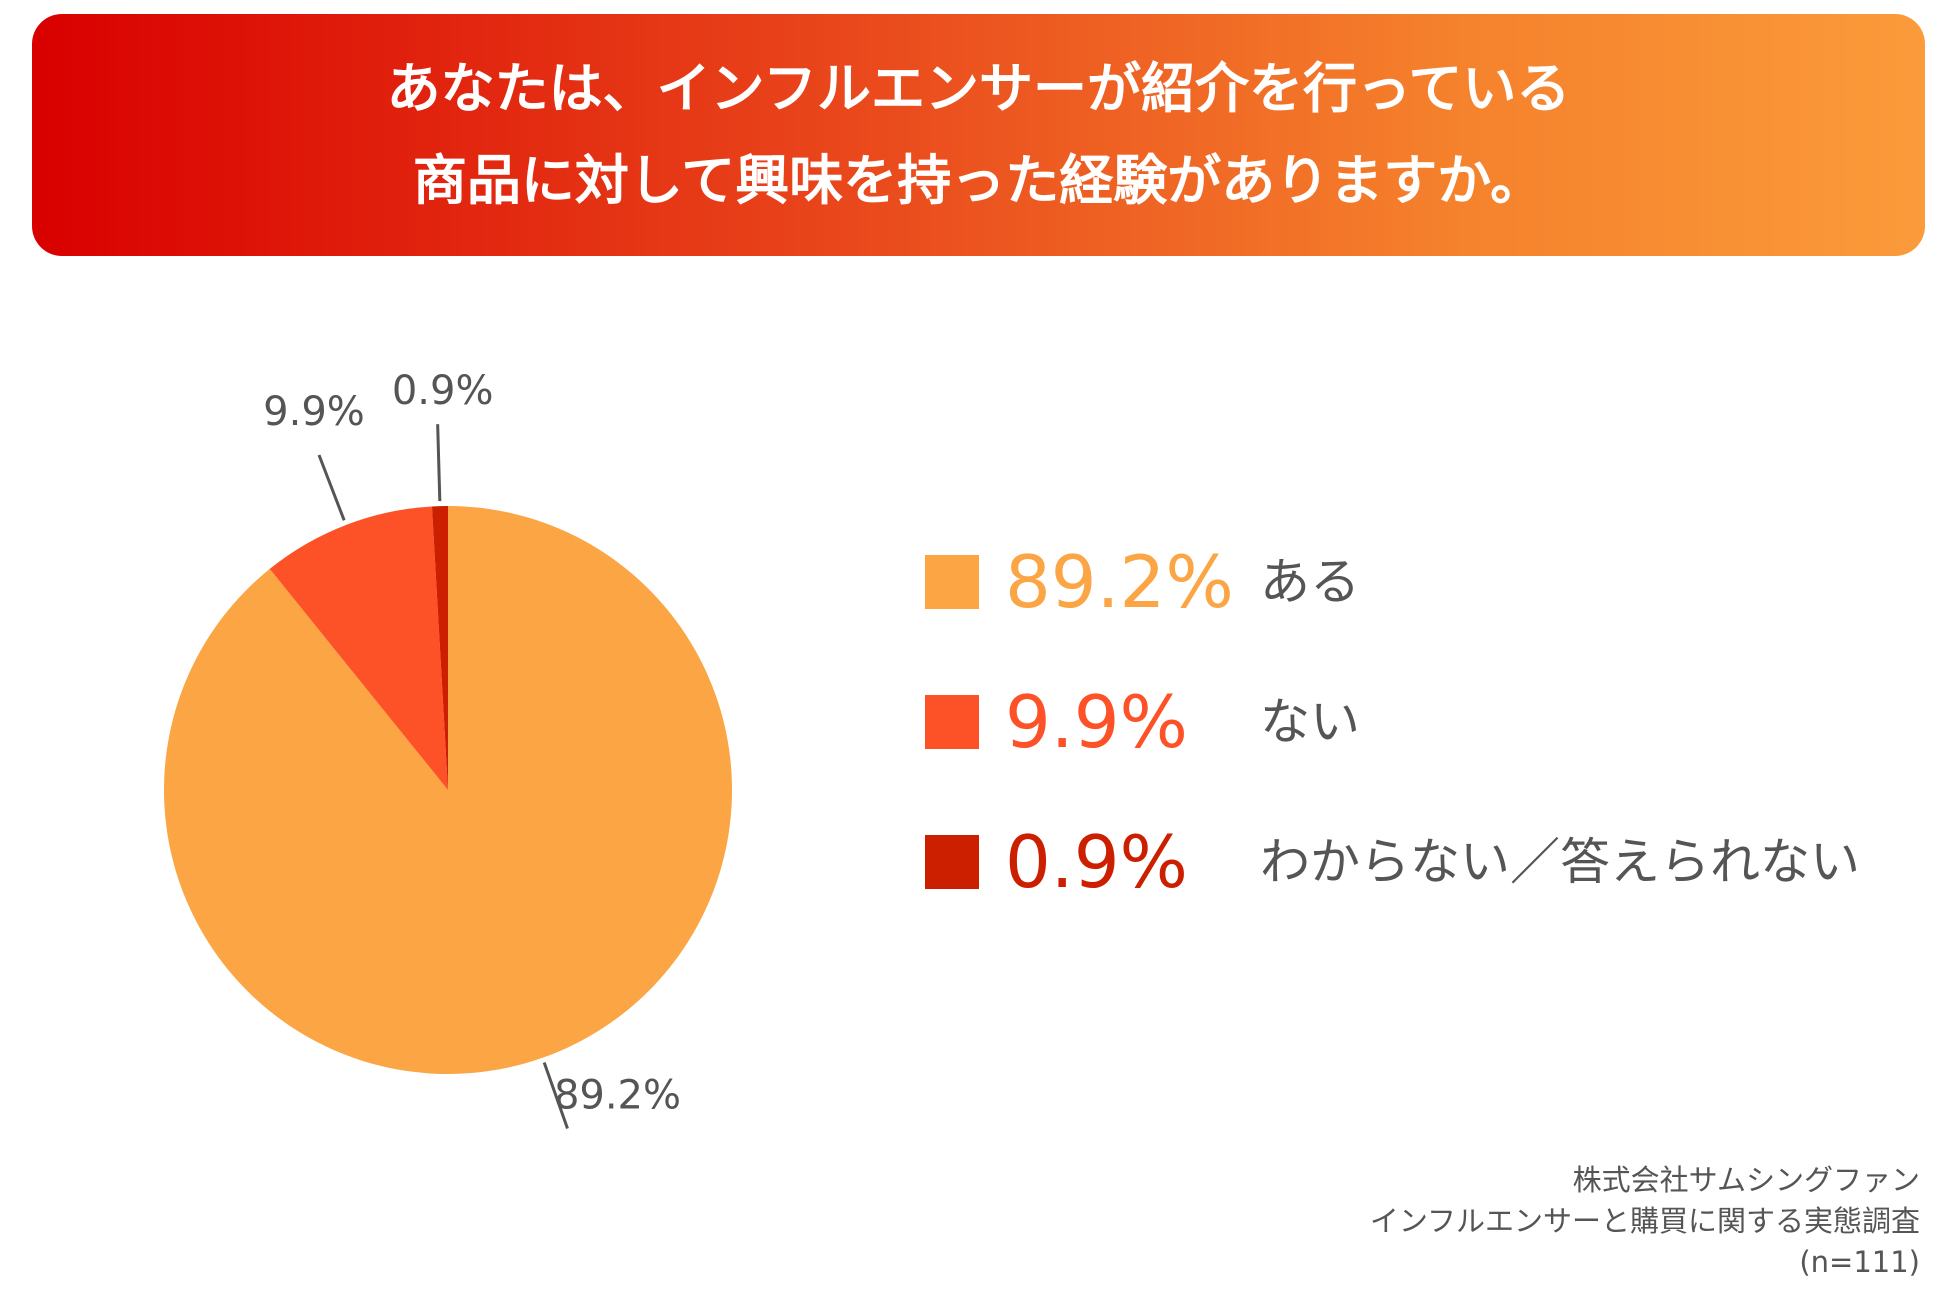  What do you see at coordinates (1119, 582) in the screenshot?
I see `legend-percent: 89.2%` at bounding box center [1119, 582].